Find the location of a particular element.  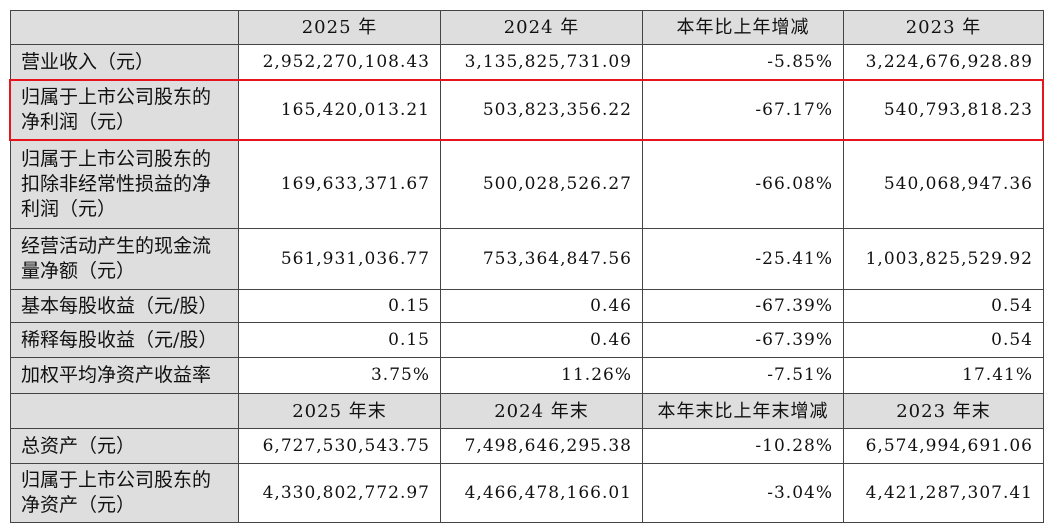

data-row: 加权平均净资产收益率 3.75% 11.26% -7.51% 17.41% is located at coordinates (527, 375).